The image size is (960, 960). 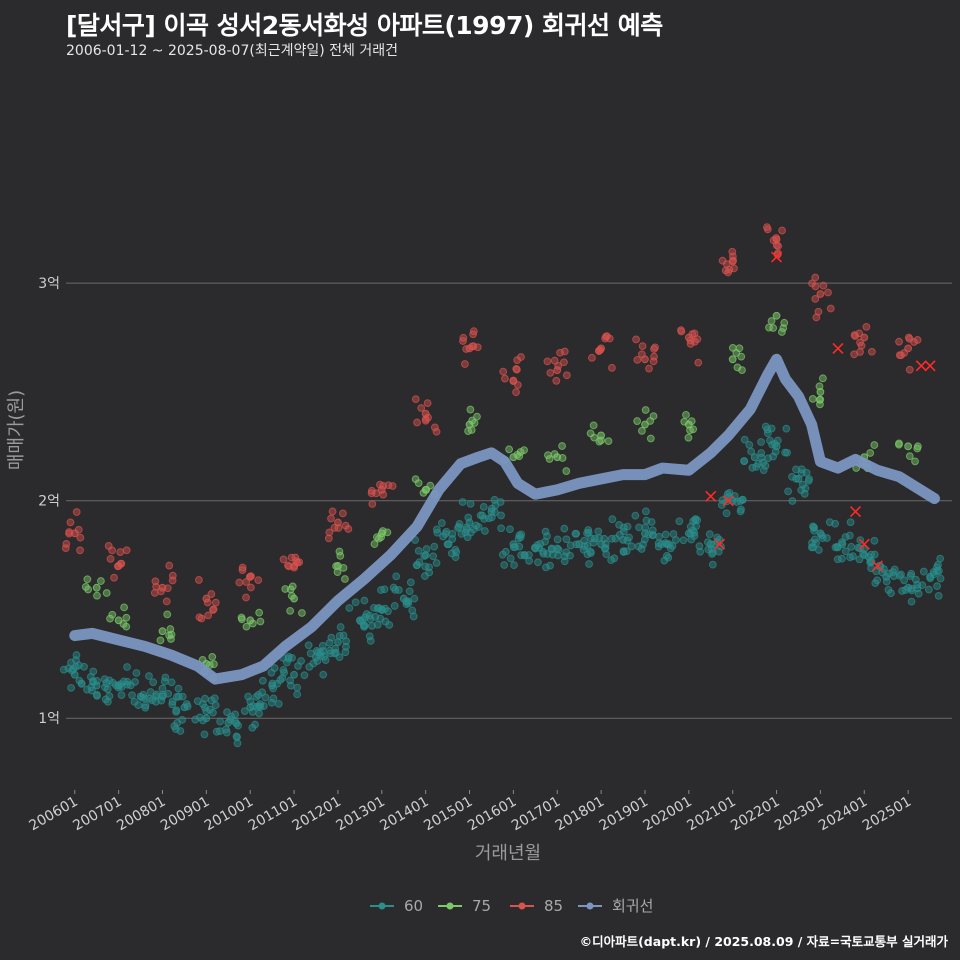 What do you see at coordinates (590, 906) in the screenshot?
I see `legend-dot` at bounding box center [590, 906].